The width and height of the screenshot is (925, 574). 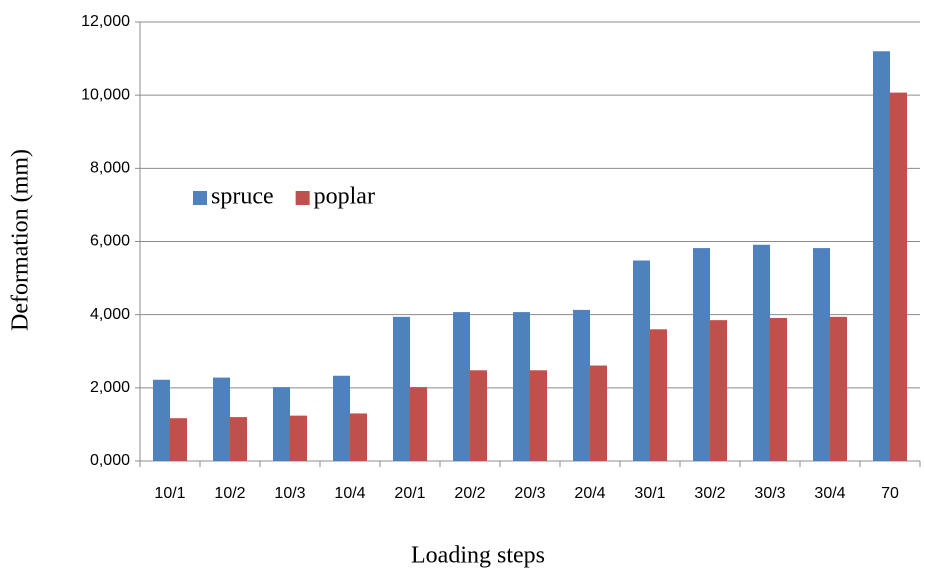 What do you see at coordinates (649, 493) in the screenshot?
I see `x-tick-label: 30/1` at bounding box center [649, 493].